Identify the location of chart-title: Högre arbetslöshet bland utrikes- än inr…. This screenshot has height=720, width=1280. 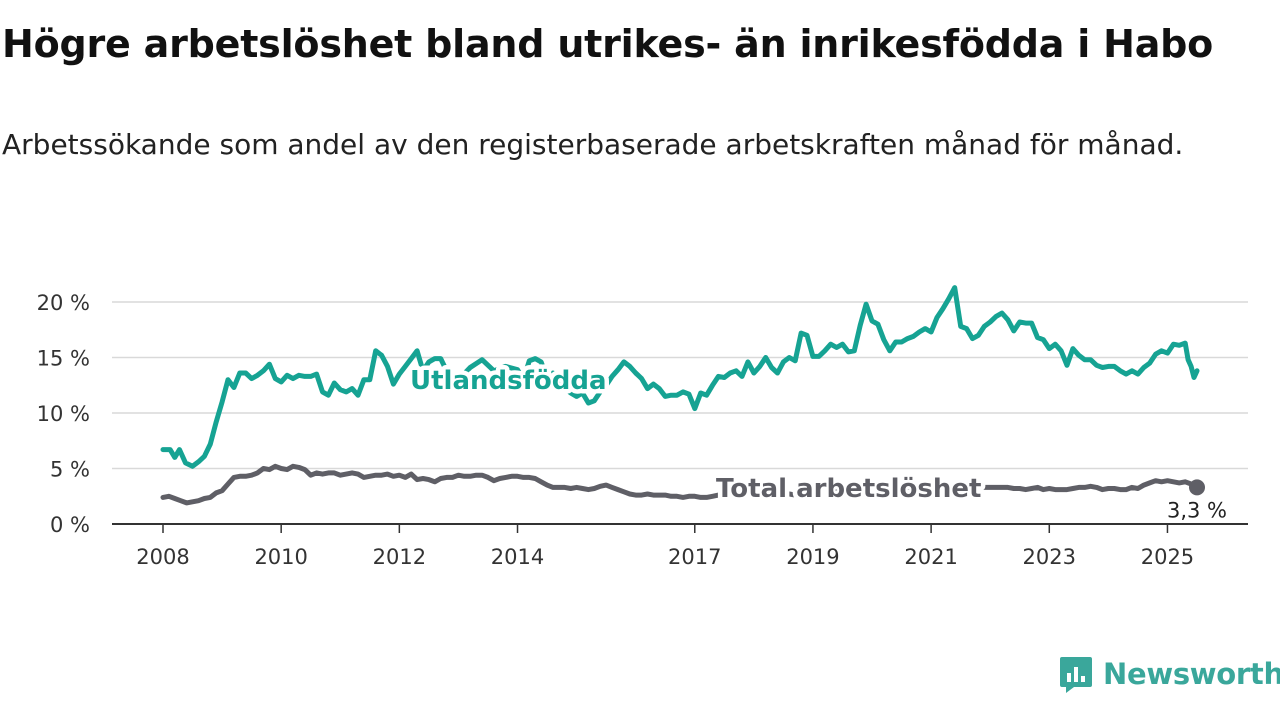
(608, 44).